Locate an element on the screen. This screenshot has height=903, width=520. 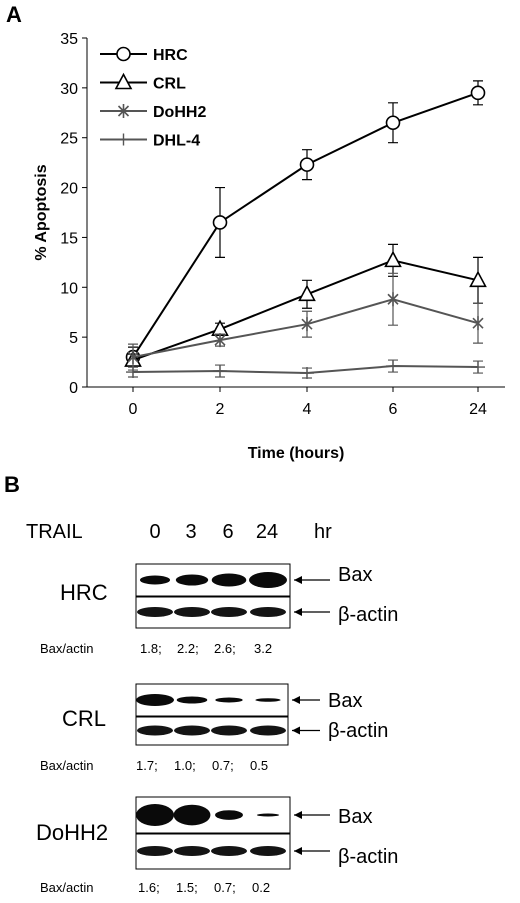
trail-label: TRAIL is located at coordinates (54, 532).